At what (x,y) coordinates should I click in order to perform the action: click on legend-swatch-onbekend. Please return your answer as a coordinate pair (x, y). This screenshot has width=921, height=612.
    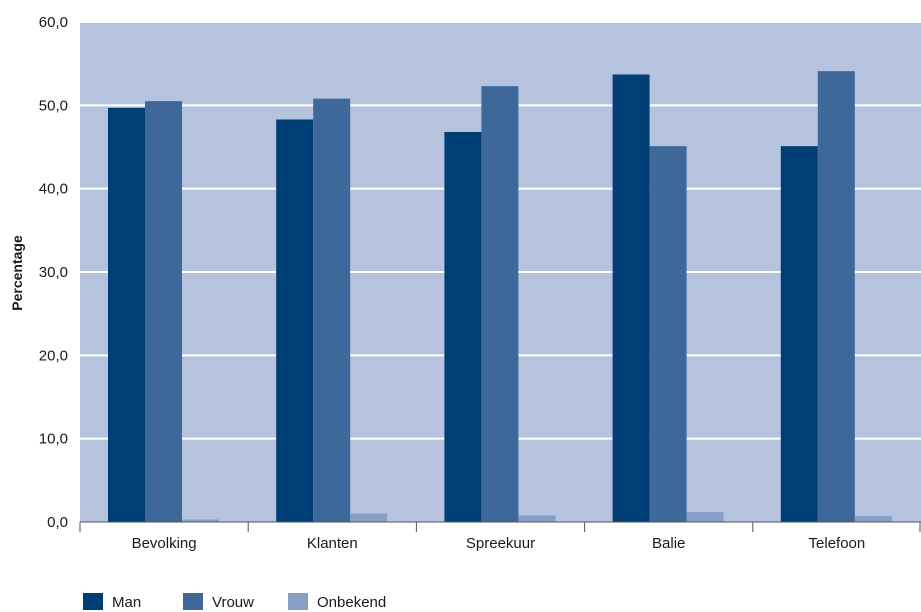
    Looking at the image, I should click on (298, 601).